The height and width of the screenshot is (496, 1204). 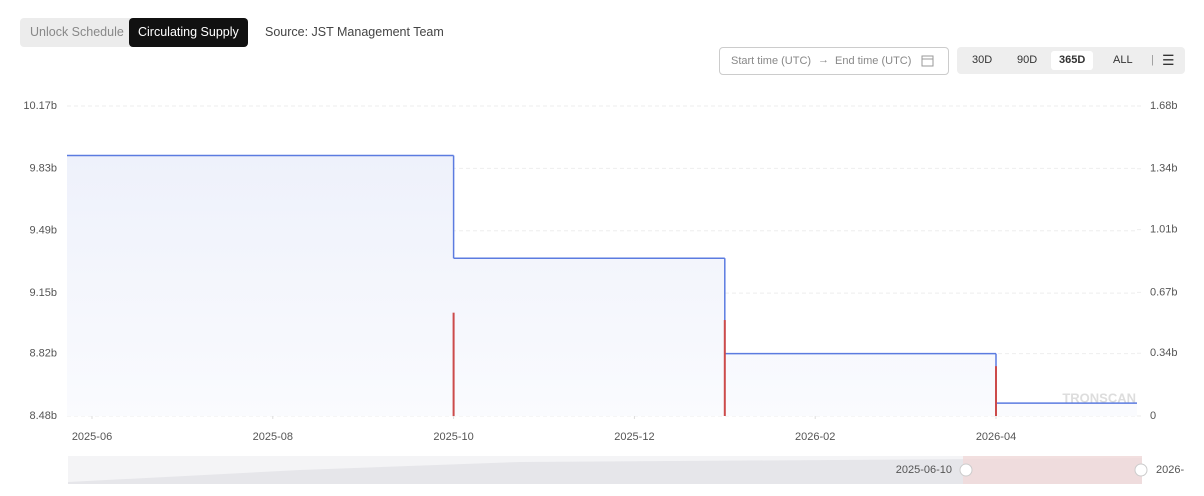 I want to click on source: Source: JST Management Team, so click(x=354, y=32).